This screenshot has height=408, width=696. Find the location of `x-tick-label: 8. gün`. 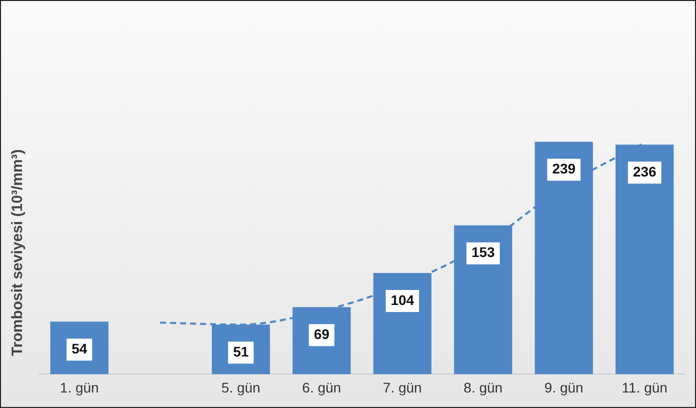

x-tick-label: 8. gün is located at coordinates (483, 387).